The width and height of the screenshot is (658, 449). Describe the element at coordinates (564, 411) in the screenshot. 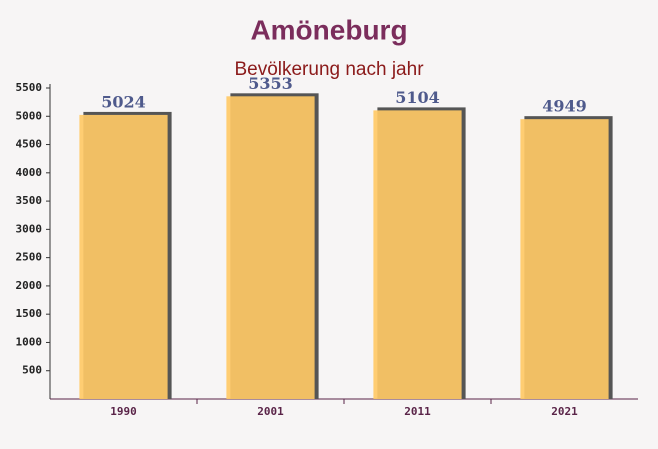

I see `x-tick-label: 2021` at that location.